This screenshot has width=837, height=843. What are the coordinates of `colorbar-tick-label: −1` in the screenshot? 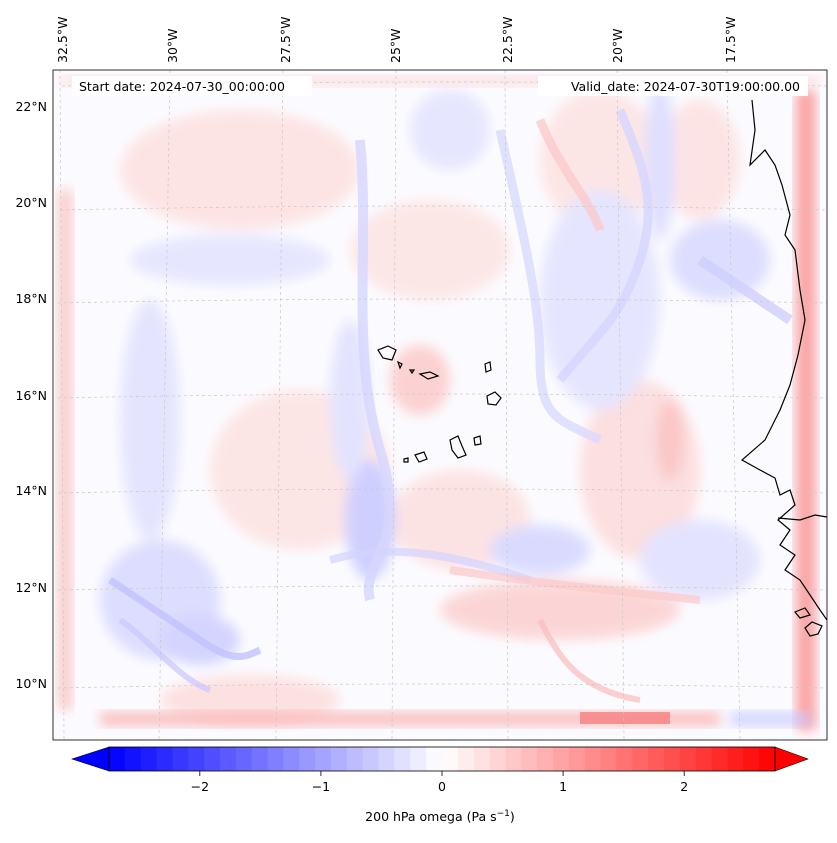 It's located at (321, 786).